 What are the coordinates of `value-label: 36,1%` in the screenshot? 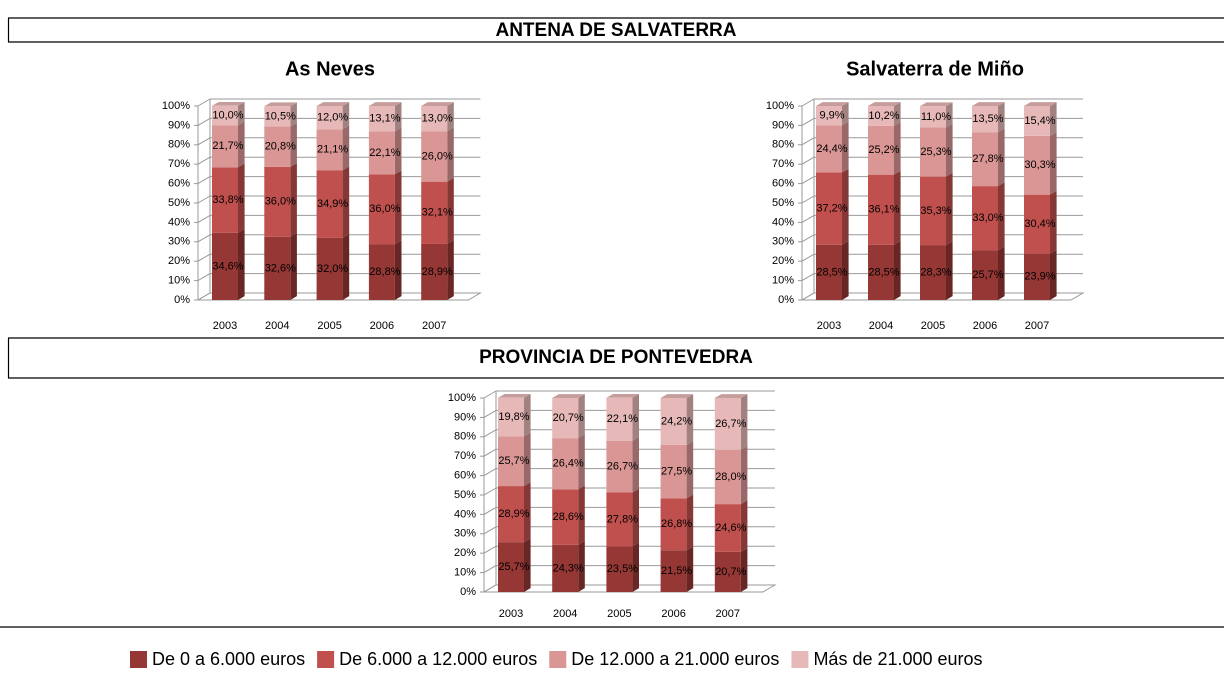 It's located at (883, 210).